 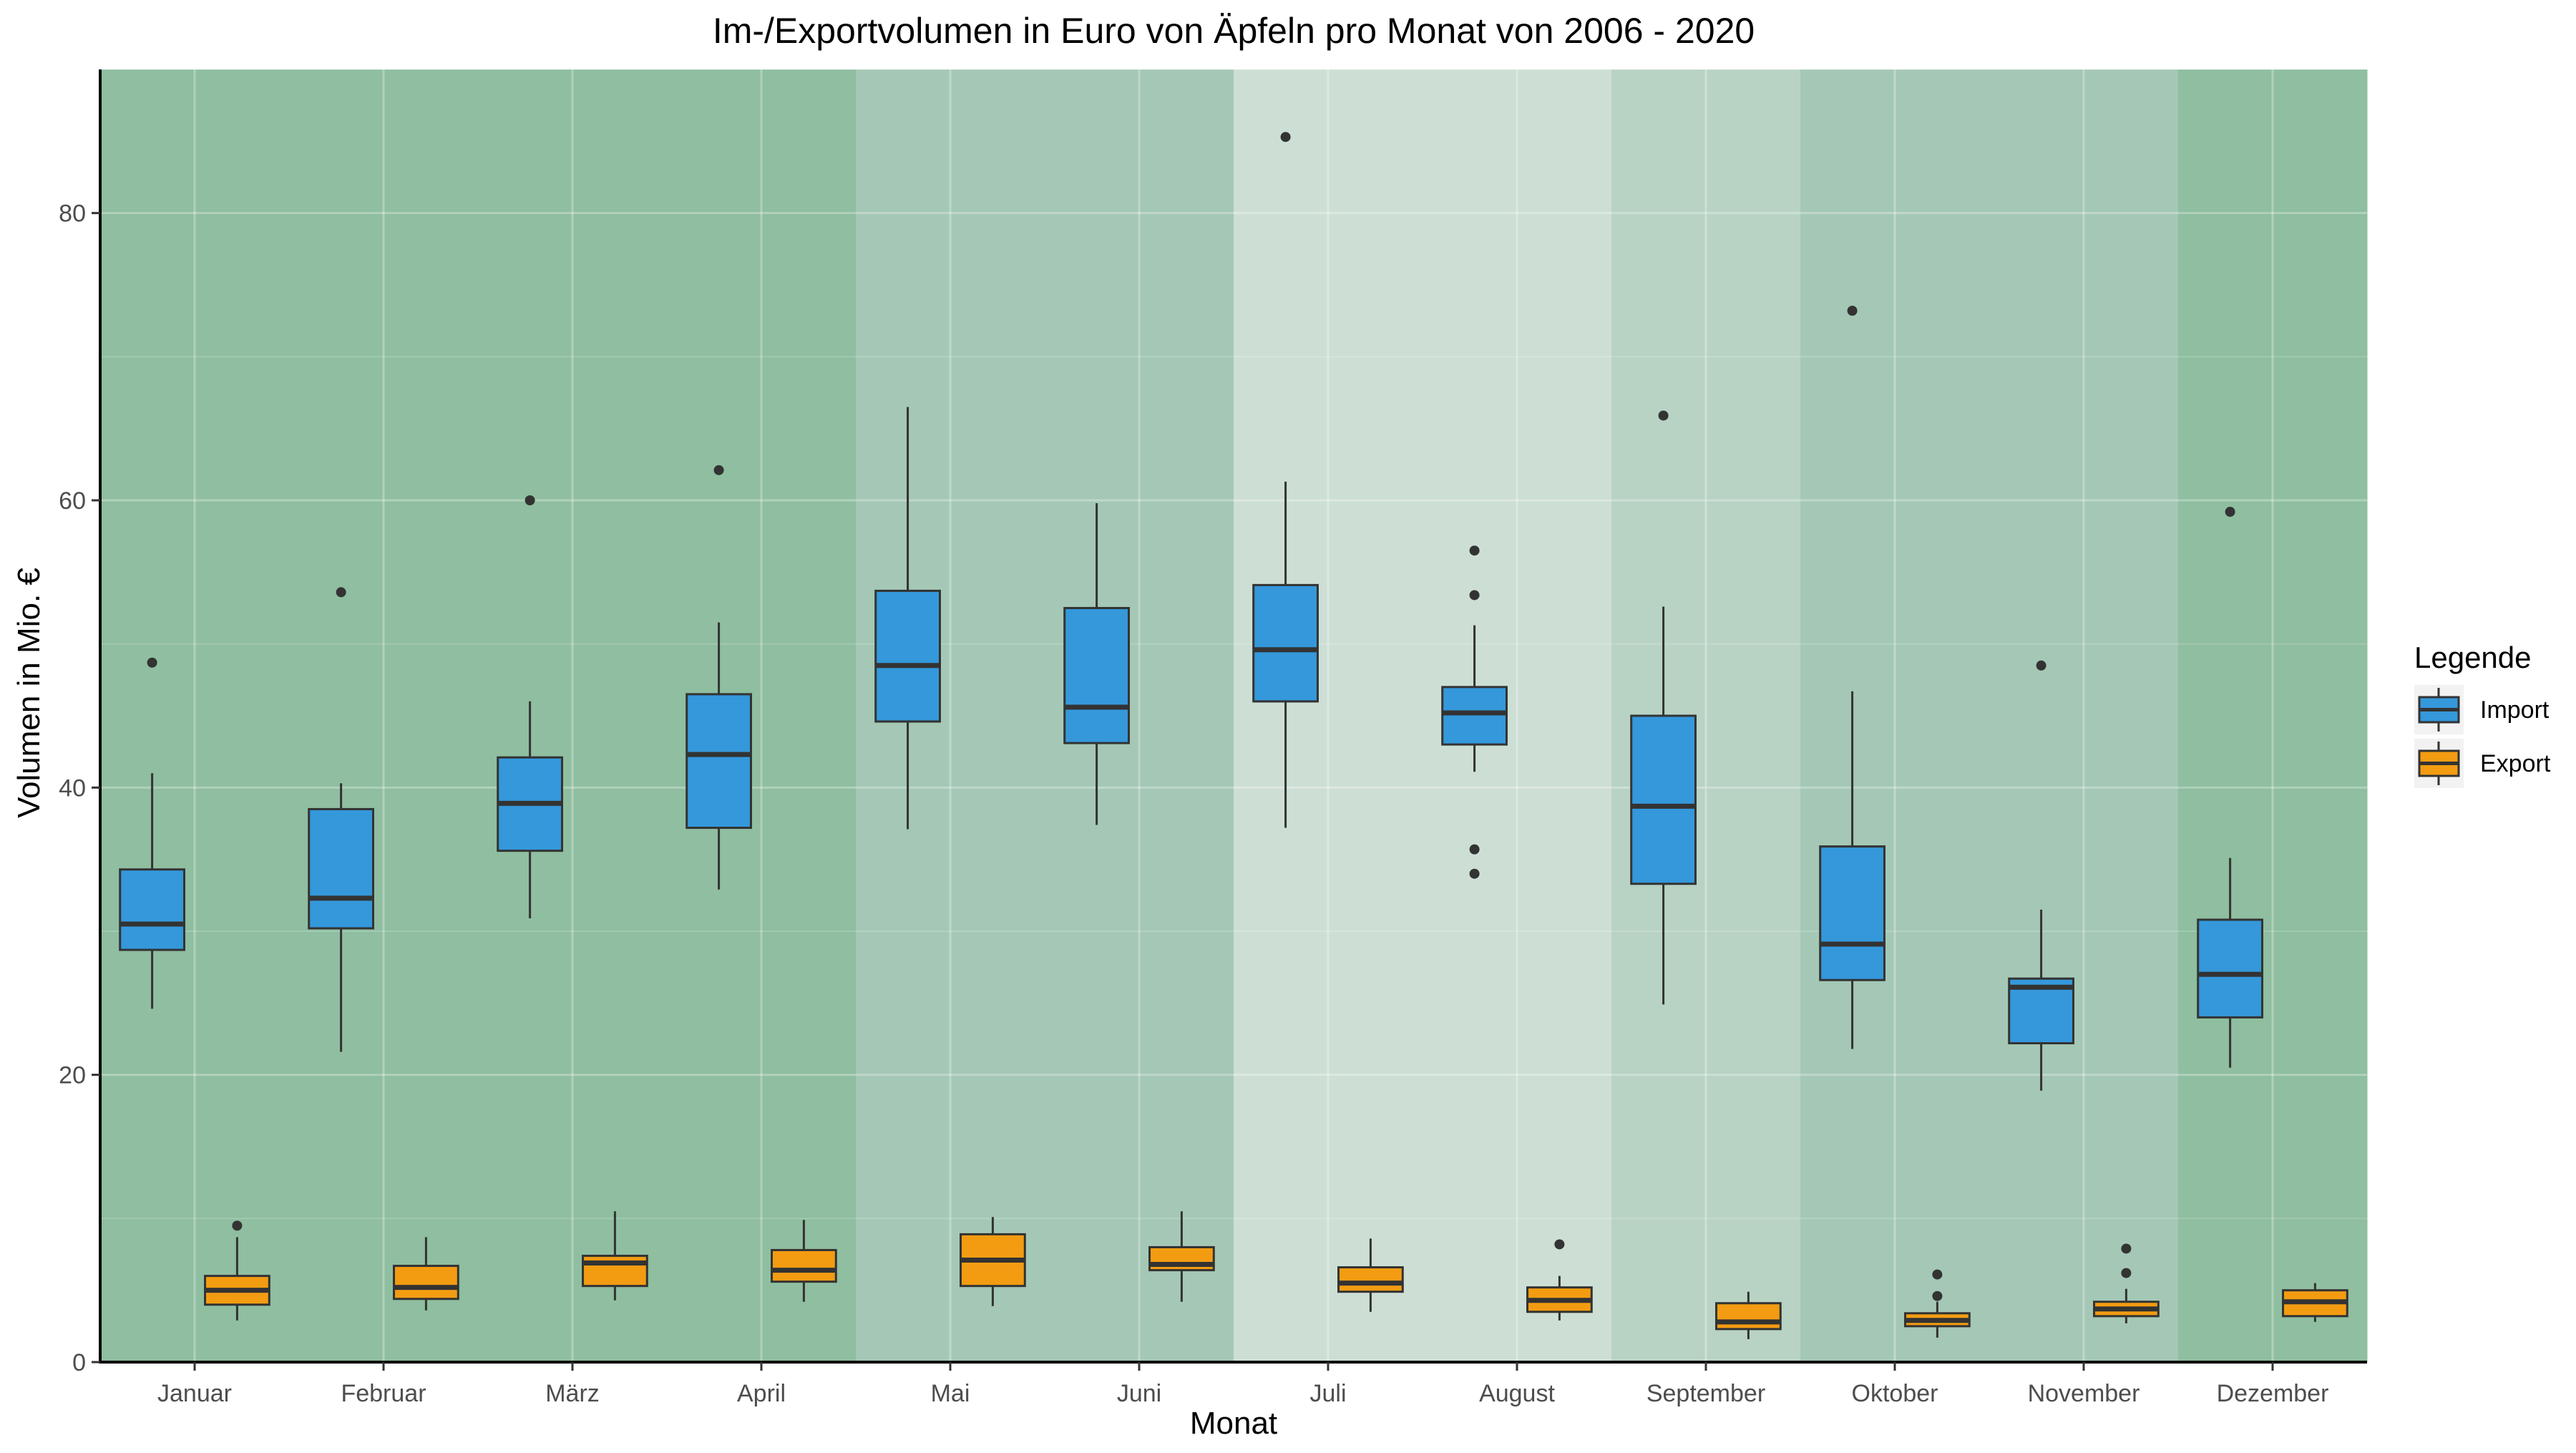 What do you see at coordinates (2273, 1393) in the screenshot?
I see `x-tick-label: Dezember` at bounding box center [2273, 1393].